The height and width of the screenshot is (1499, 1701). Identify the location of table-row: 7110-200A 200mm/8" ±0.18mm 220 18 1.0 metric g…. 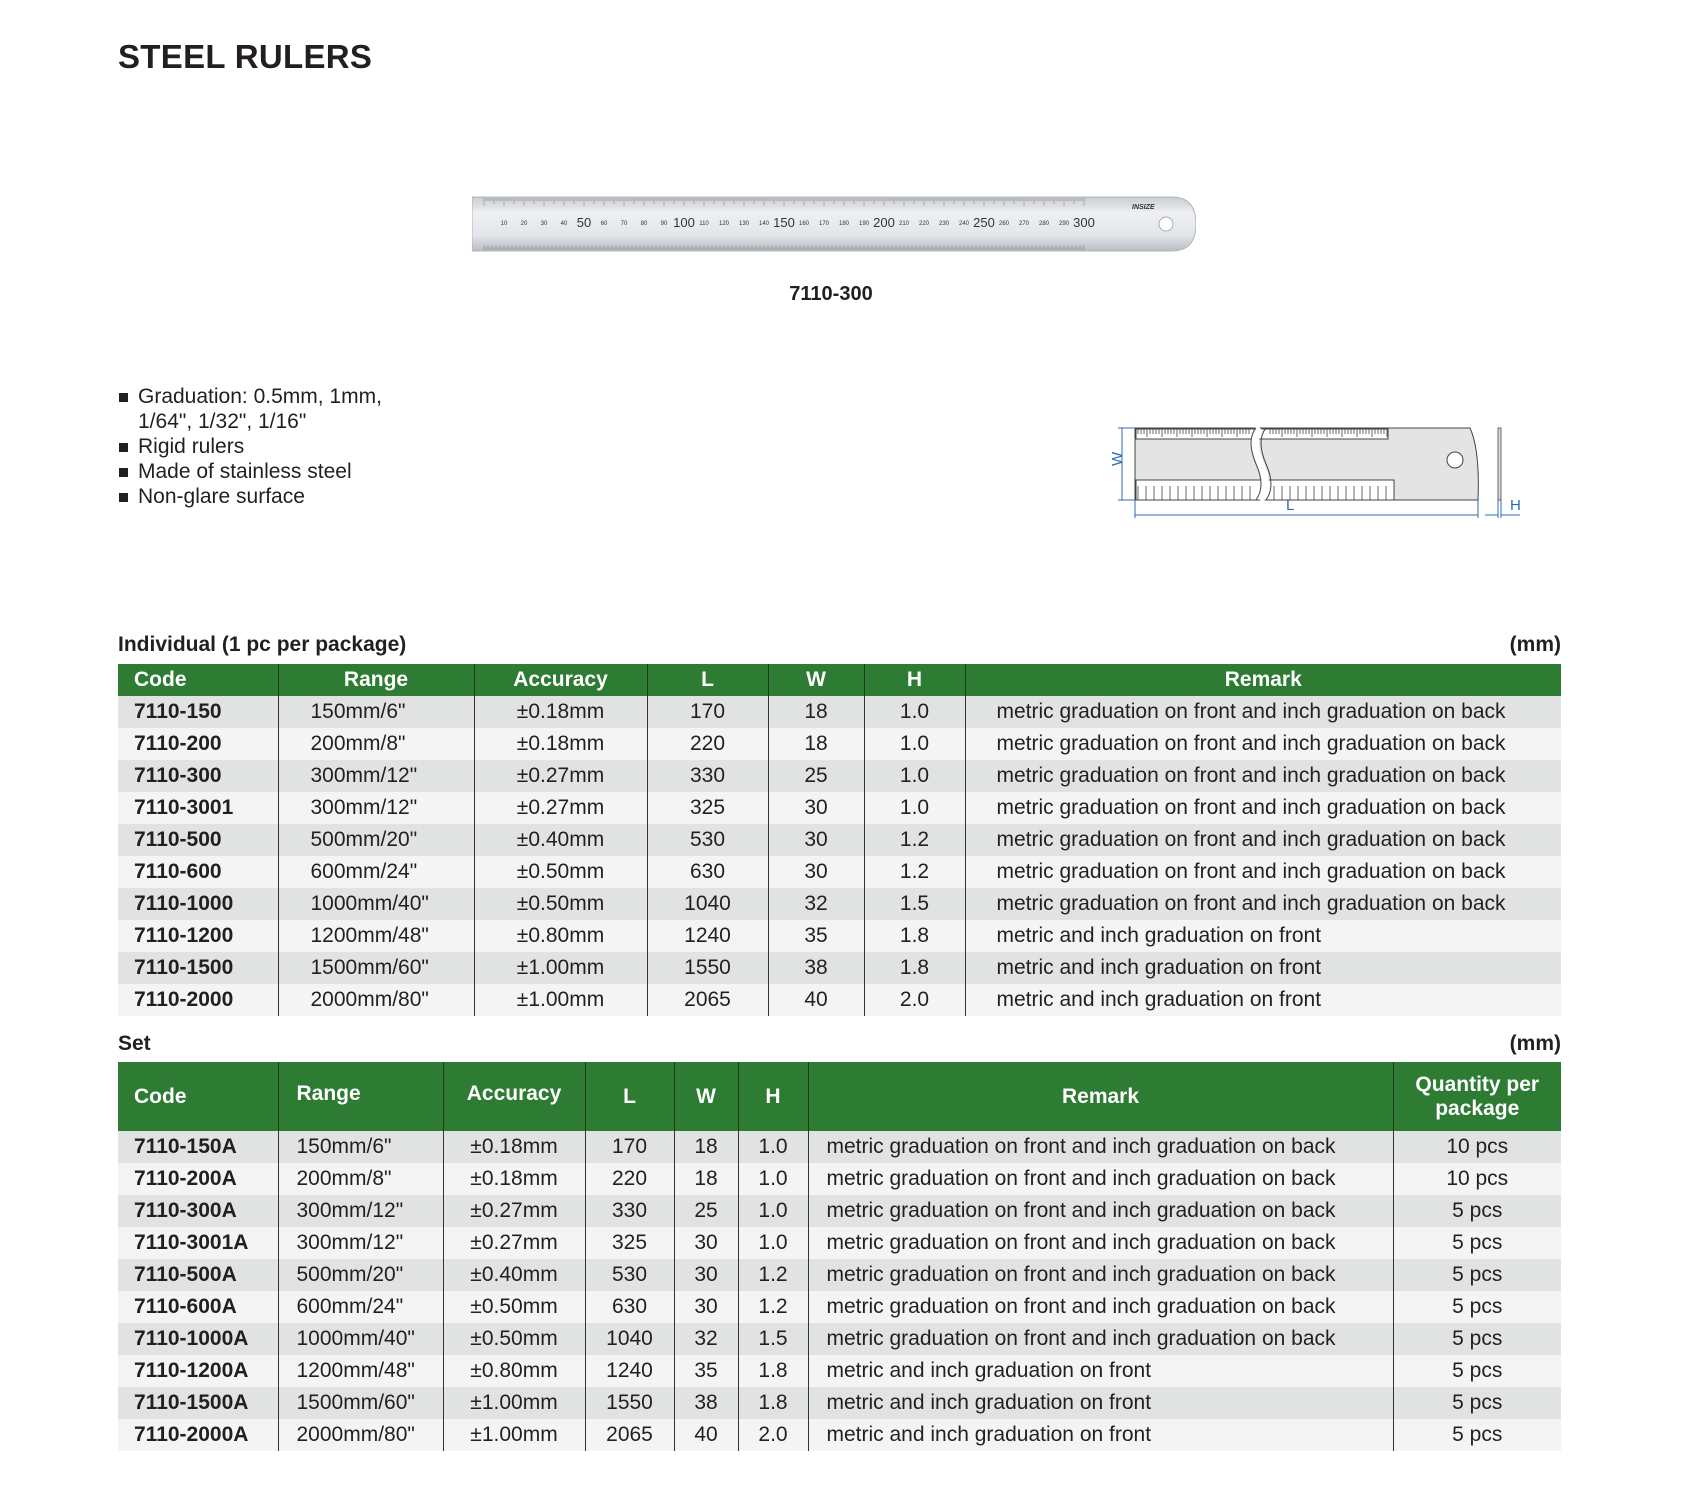
(839, 1179).